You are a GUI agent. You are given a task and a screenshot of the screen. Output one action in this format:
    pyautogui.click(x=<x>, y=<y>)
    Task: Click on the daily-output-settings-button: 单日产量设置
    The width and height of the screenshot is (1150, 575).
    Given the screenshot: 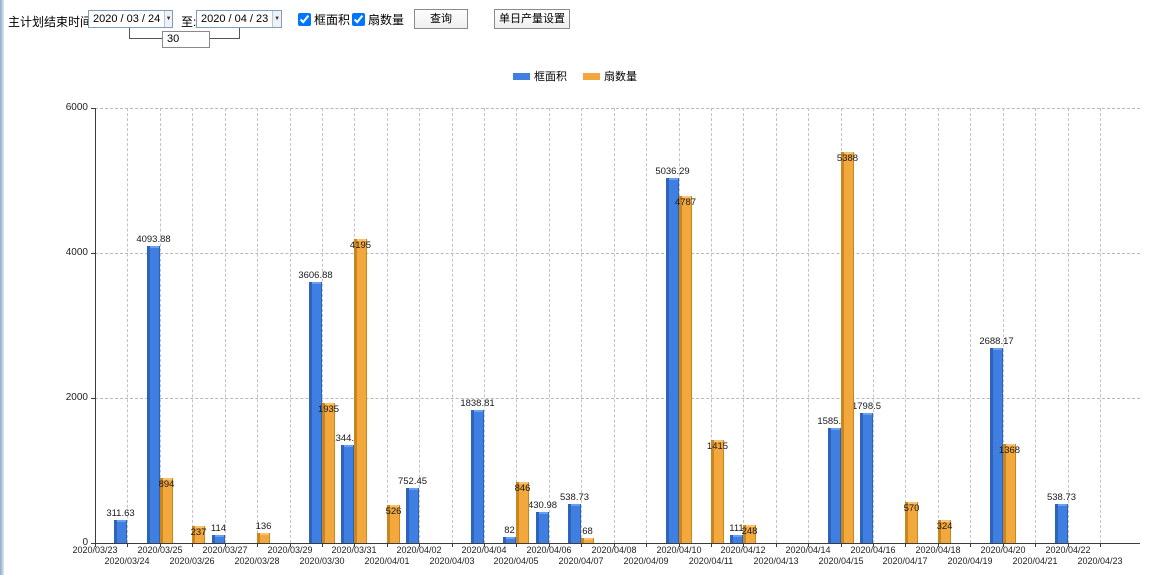 What is the action you would take?
    pyautogui.click(x=532, y=19)
    